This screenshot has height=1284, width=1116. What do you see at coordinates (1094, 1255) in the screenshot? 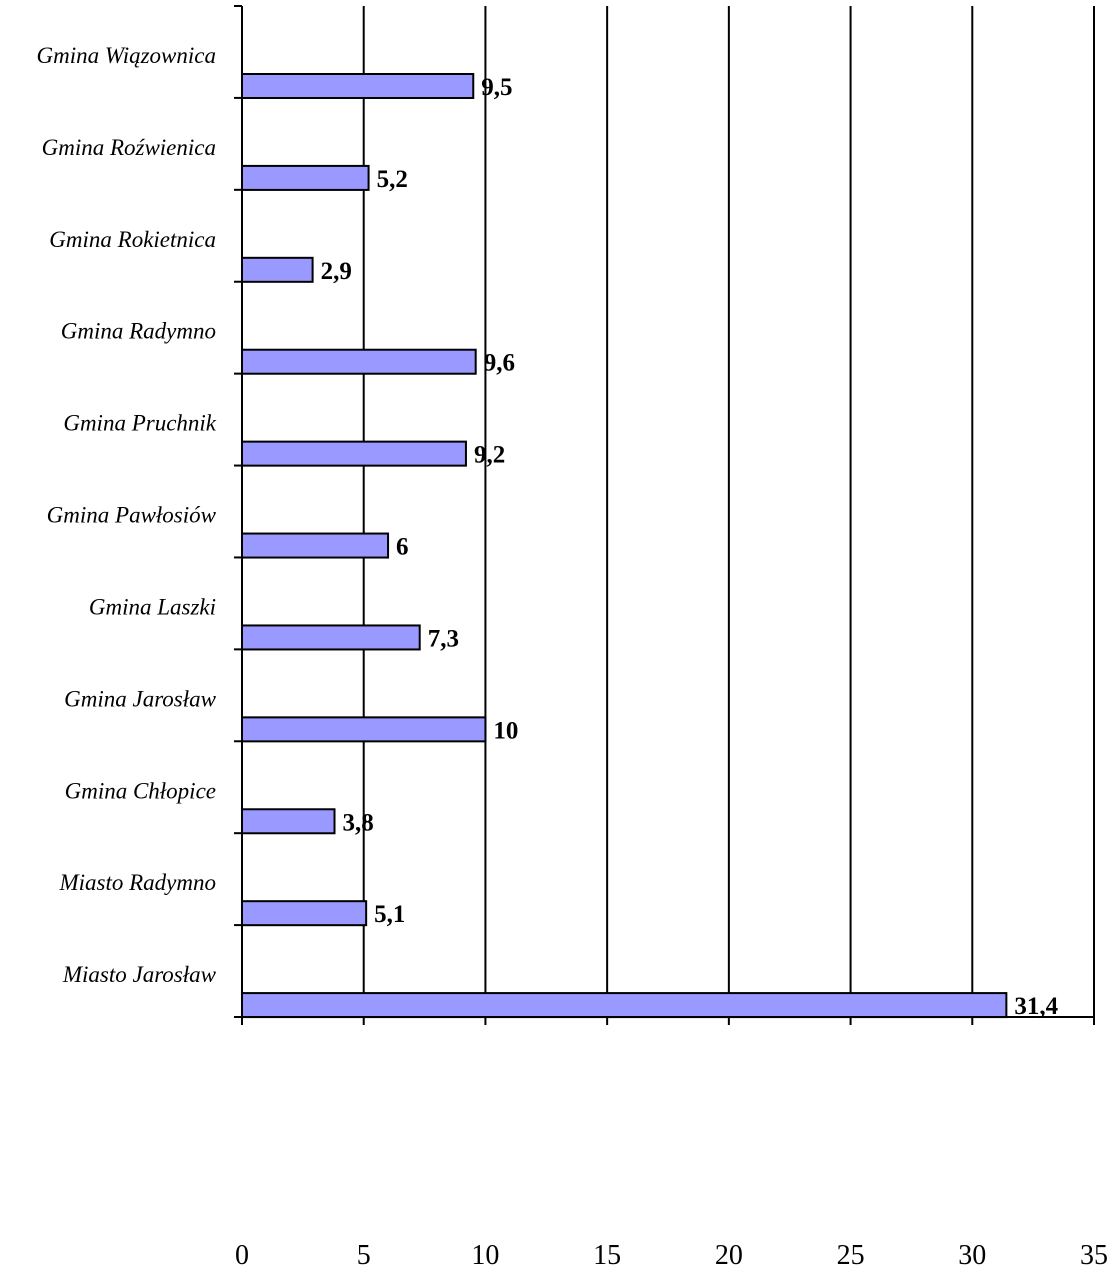
I see `x-tick-label-35: 35` at bounding box center [1094, 1255].